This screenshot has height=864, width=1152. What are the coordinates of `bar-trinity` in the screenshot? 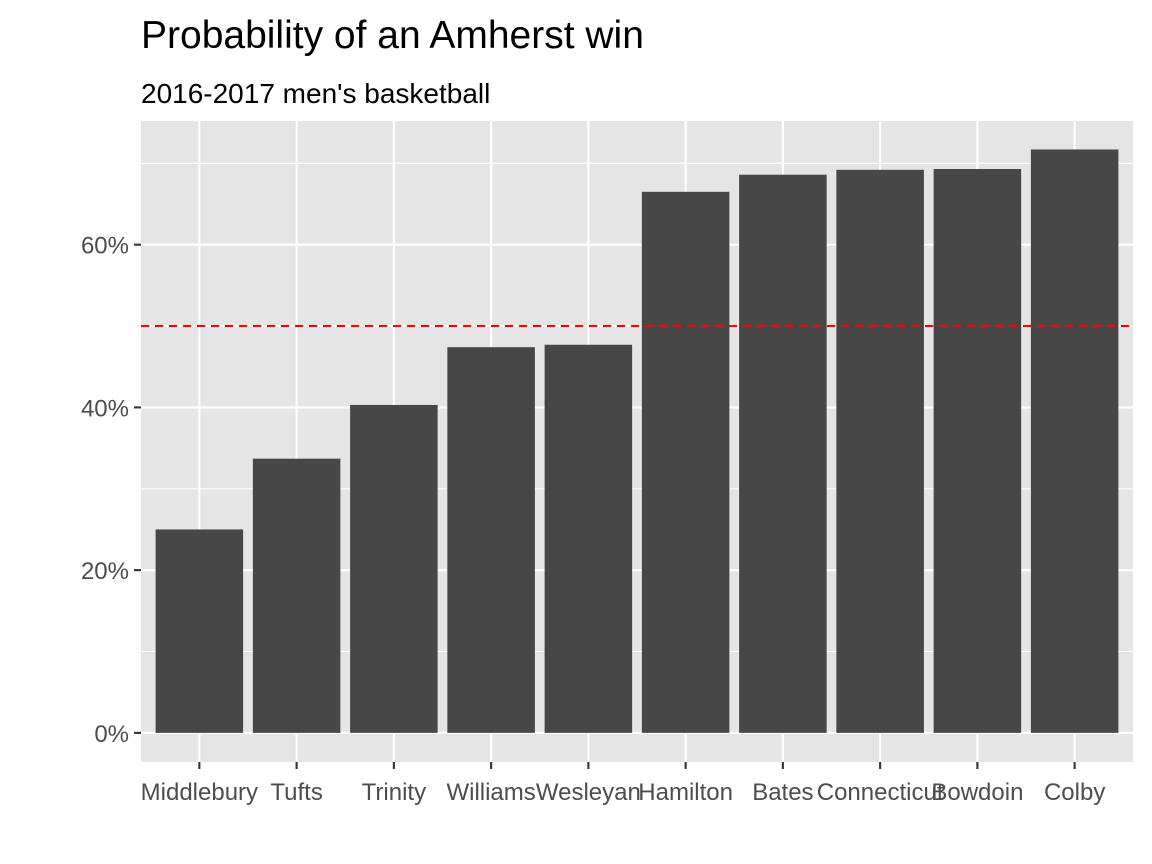 It's located at (394, 568).